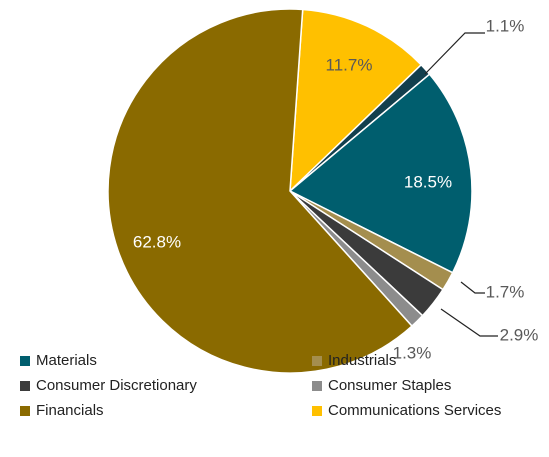 The height and width of the screenshot is (457, 549). What do you see at coordinates (428, 181) in the screenshot?
I see `data-label: 18.5%` at bounding box center [428, 181].